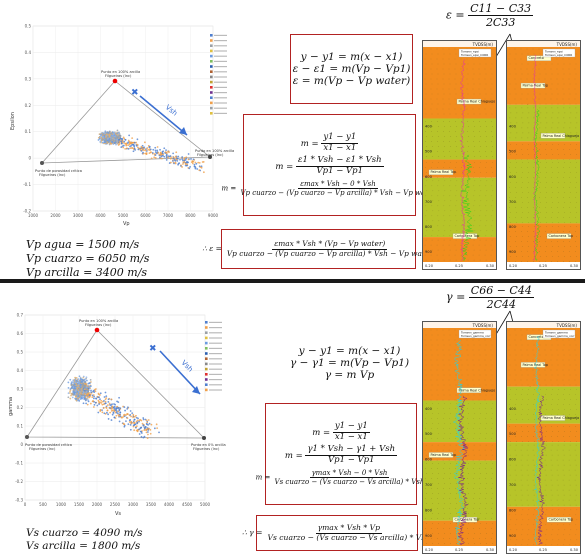  I want to click on gamma-result-num: γmax * Vsh * Vp, so click(348, 528).